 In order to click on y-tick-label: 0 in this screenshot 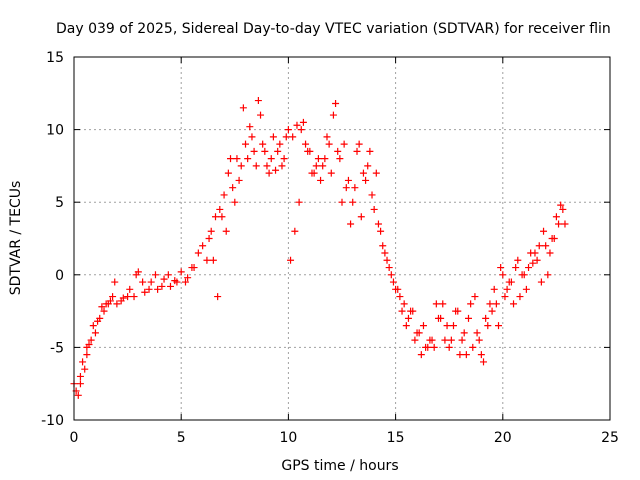, I will do `click(59, 276)`.